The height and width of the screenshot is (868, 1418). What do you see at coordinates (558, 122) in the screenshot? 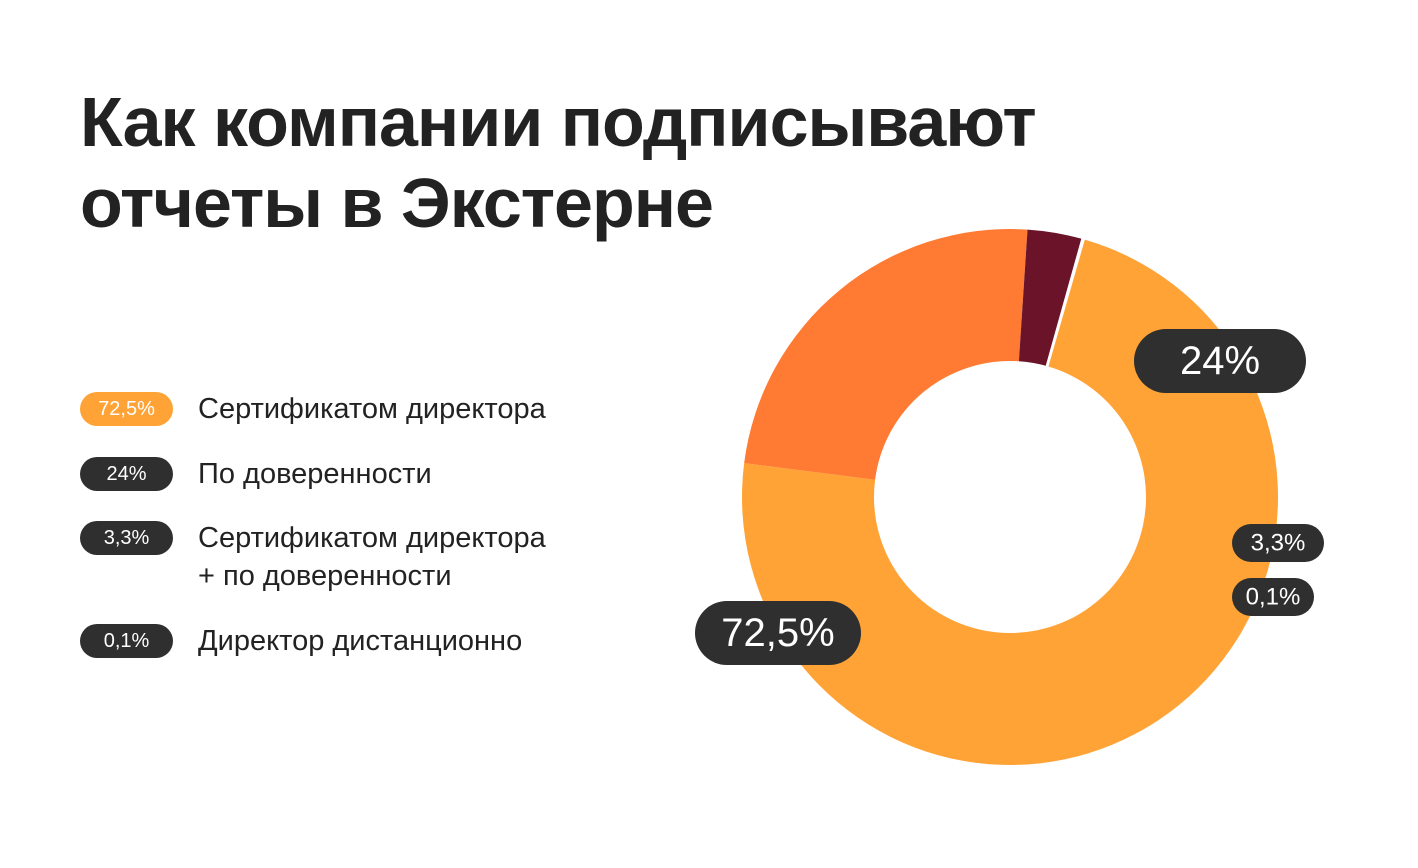
I see `title-line-1: Как компании подписывают` at bounding box center [558, 122].